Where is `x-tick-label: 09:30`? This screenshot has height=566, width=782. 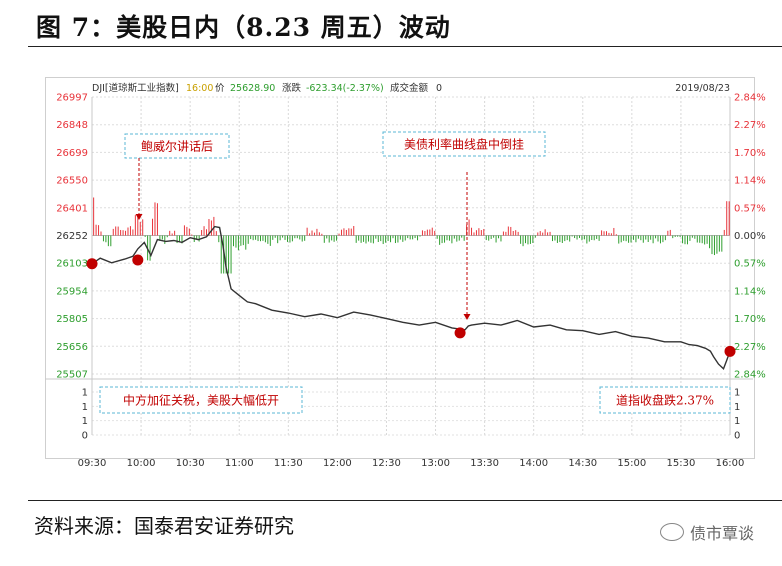
x-tick-label: 09:30 is located at coordinates (92, 463).